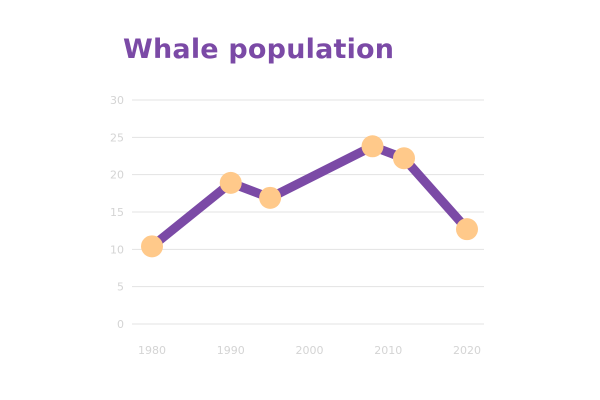  What do you see at coordinates (259, 49) in the screenshot?
I see `chart-title: Whale population` at bounding box center [259, 49].